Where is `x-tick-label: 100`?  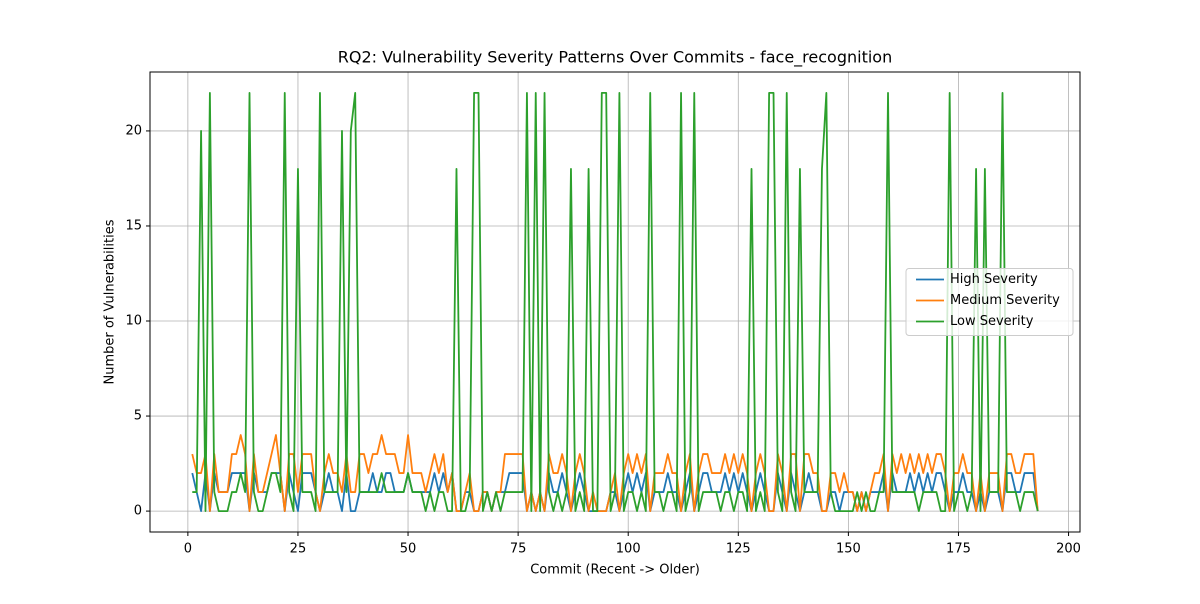 x-tick-label: 100 is located at coordinates (628, 549).